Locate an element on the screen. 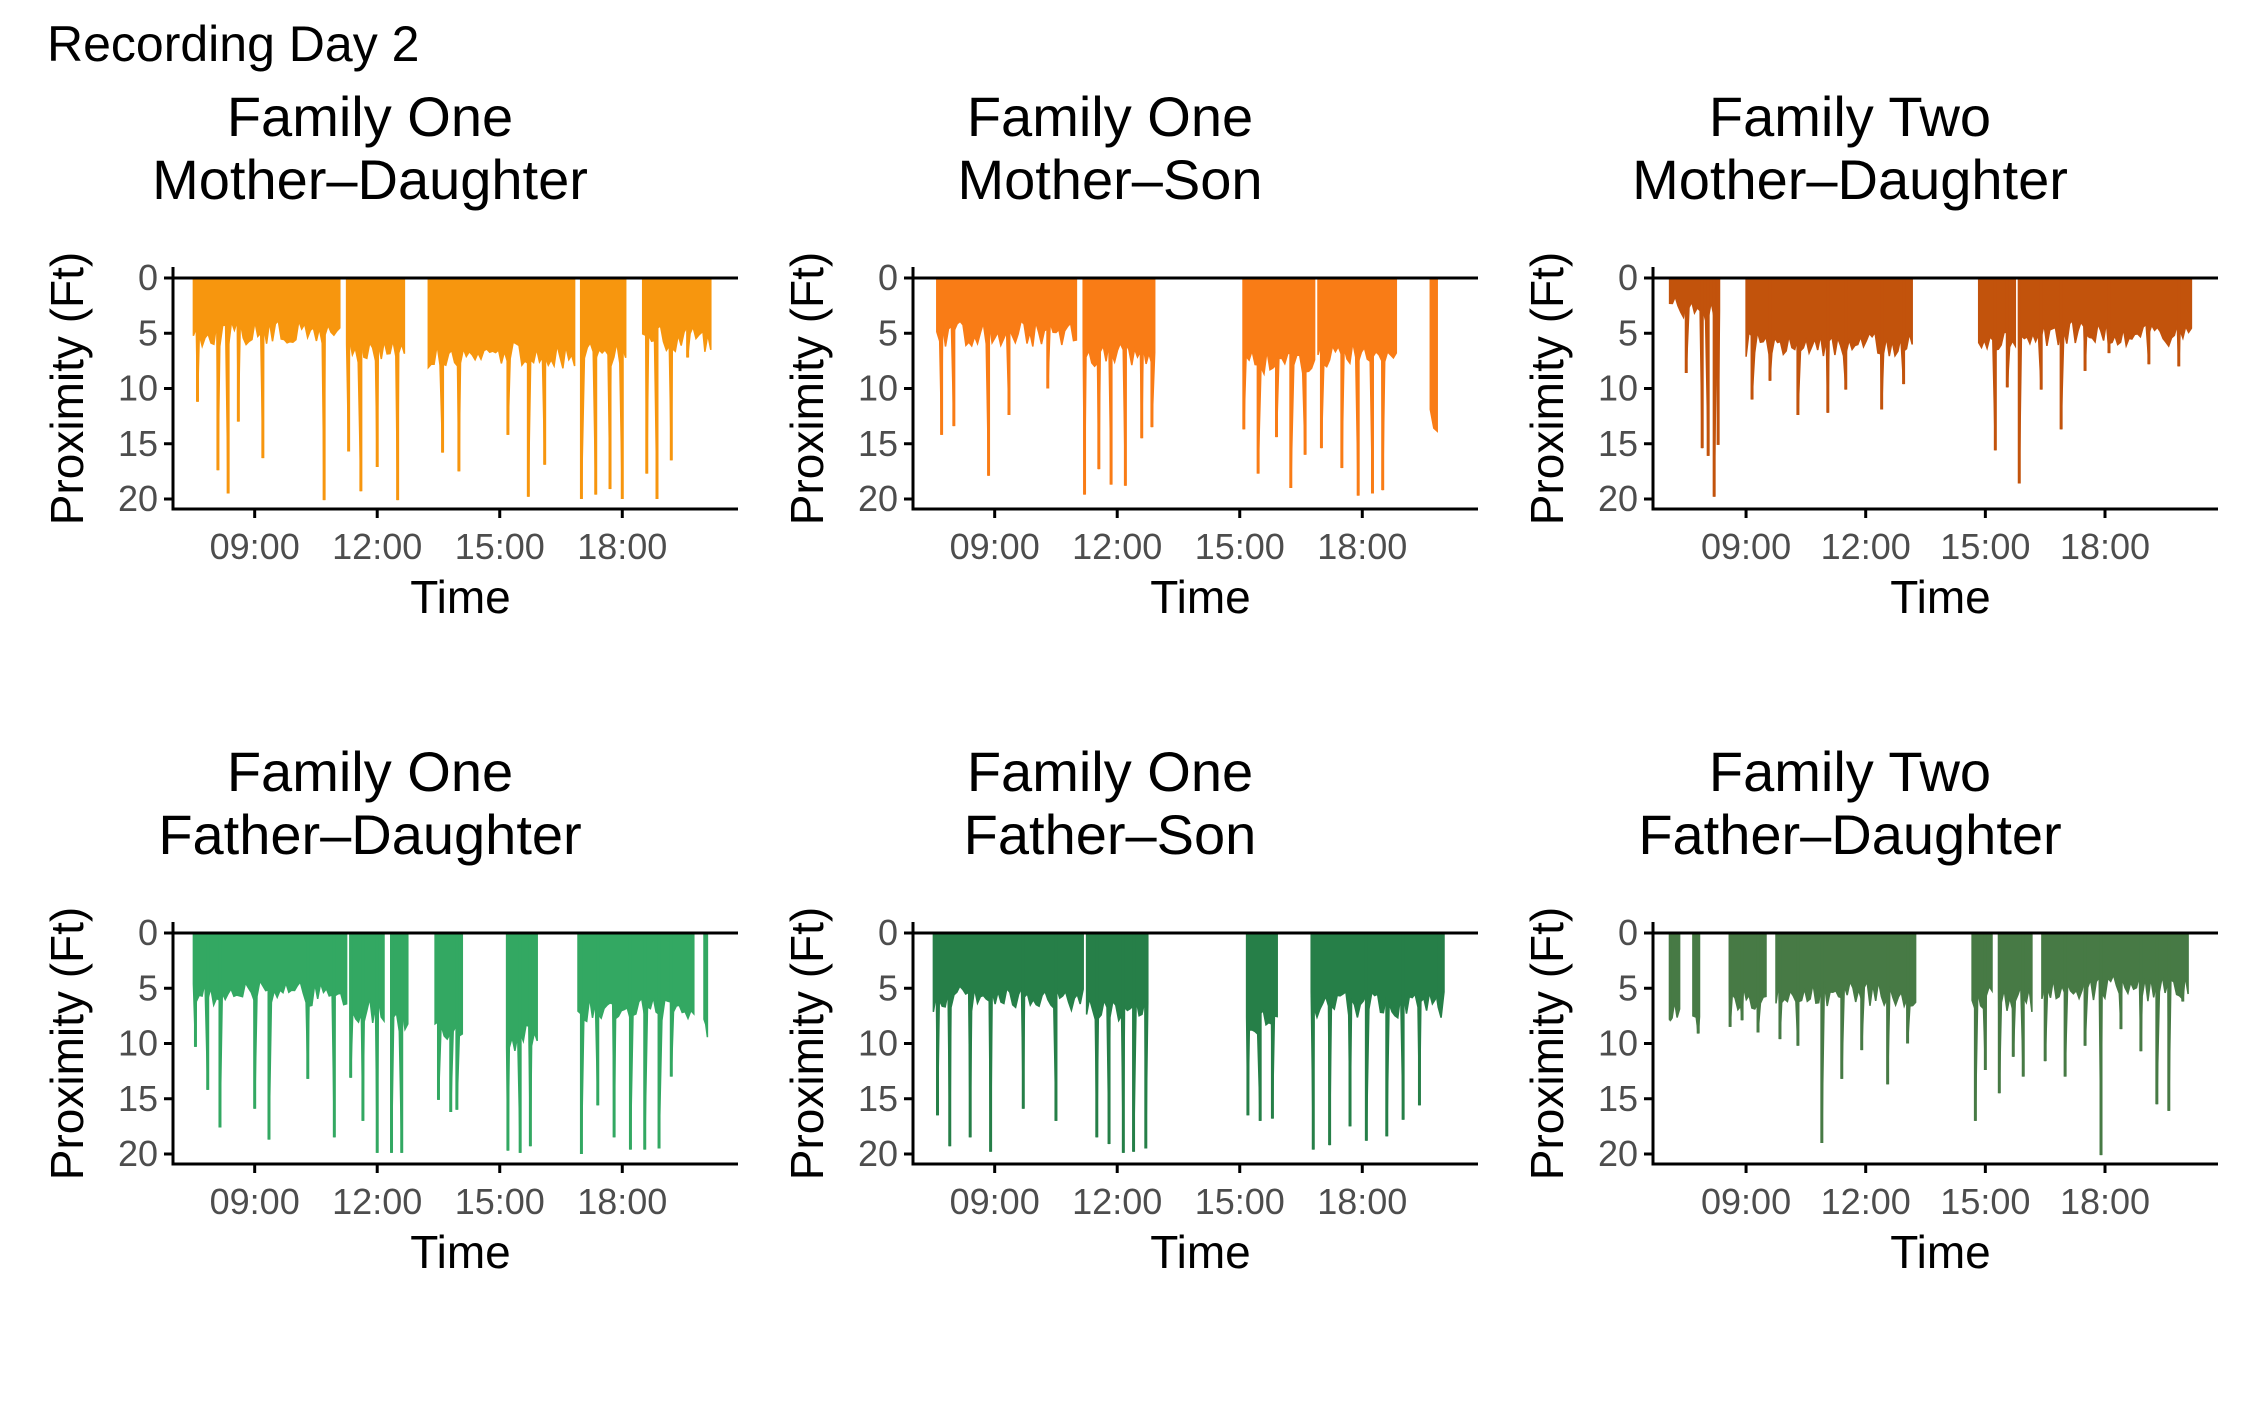  panel-title: Family One Mother–Daughter is located at coordinates (370, 148).